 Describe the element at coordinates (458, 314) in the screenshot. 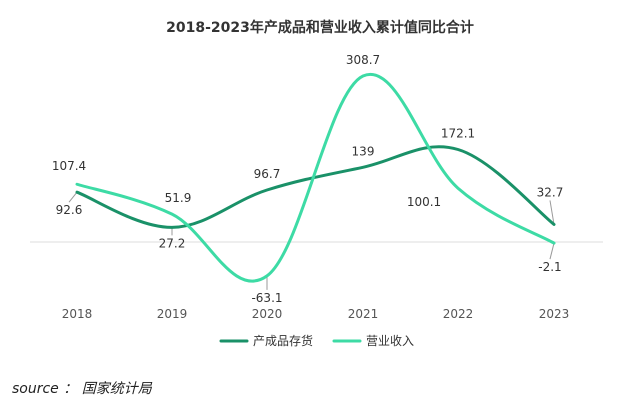

I see `x-tick-label: 2022` at that location.